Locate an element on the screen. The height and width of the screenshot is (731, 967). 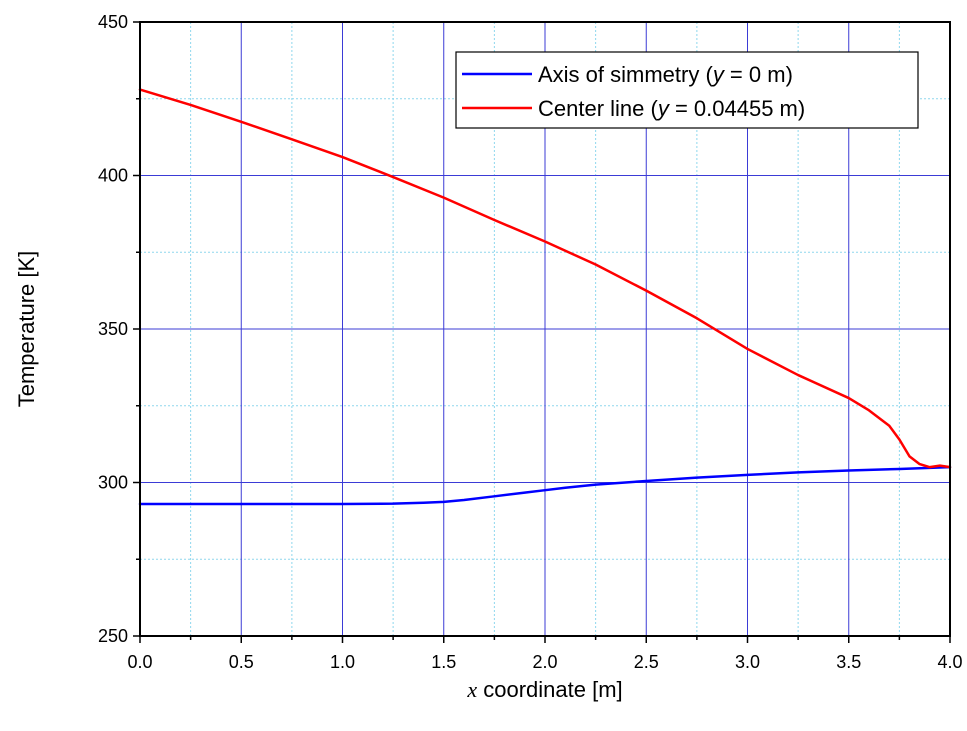
legend-box is located at coordinates (687, 90).